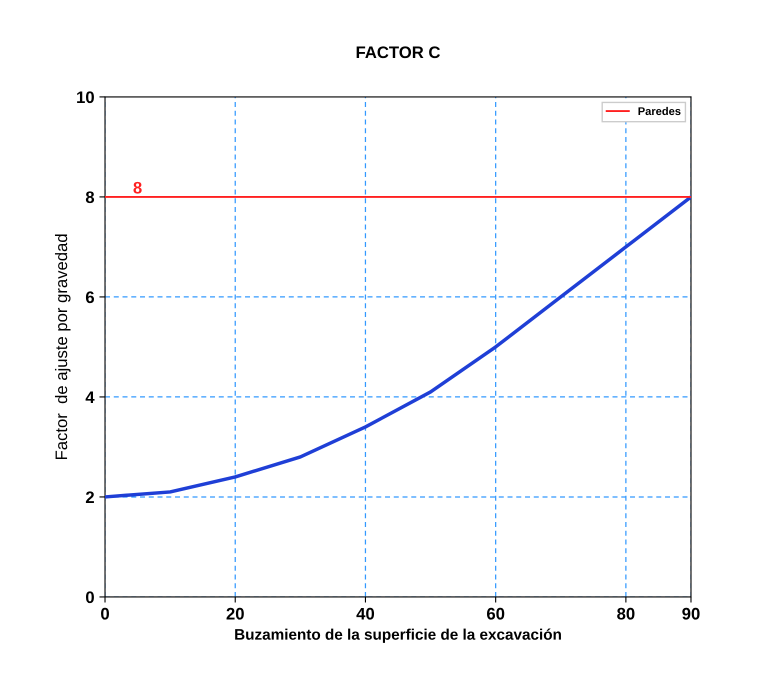 This screenshot has width=761, height=673. Describe the element at coordinates (659, 111) in the screenshot. I see `legend-label: Paredes` at that location.